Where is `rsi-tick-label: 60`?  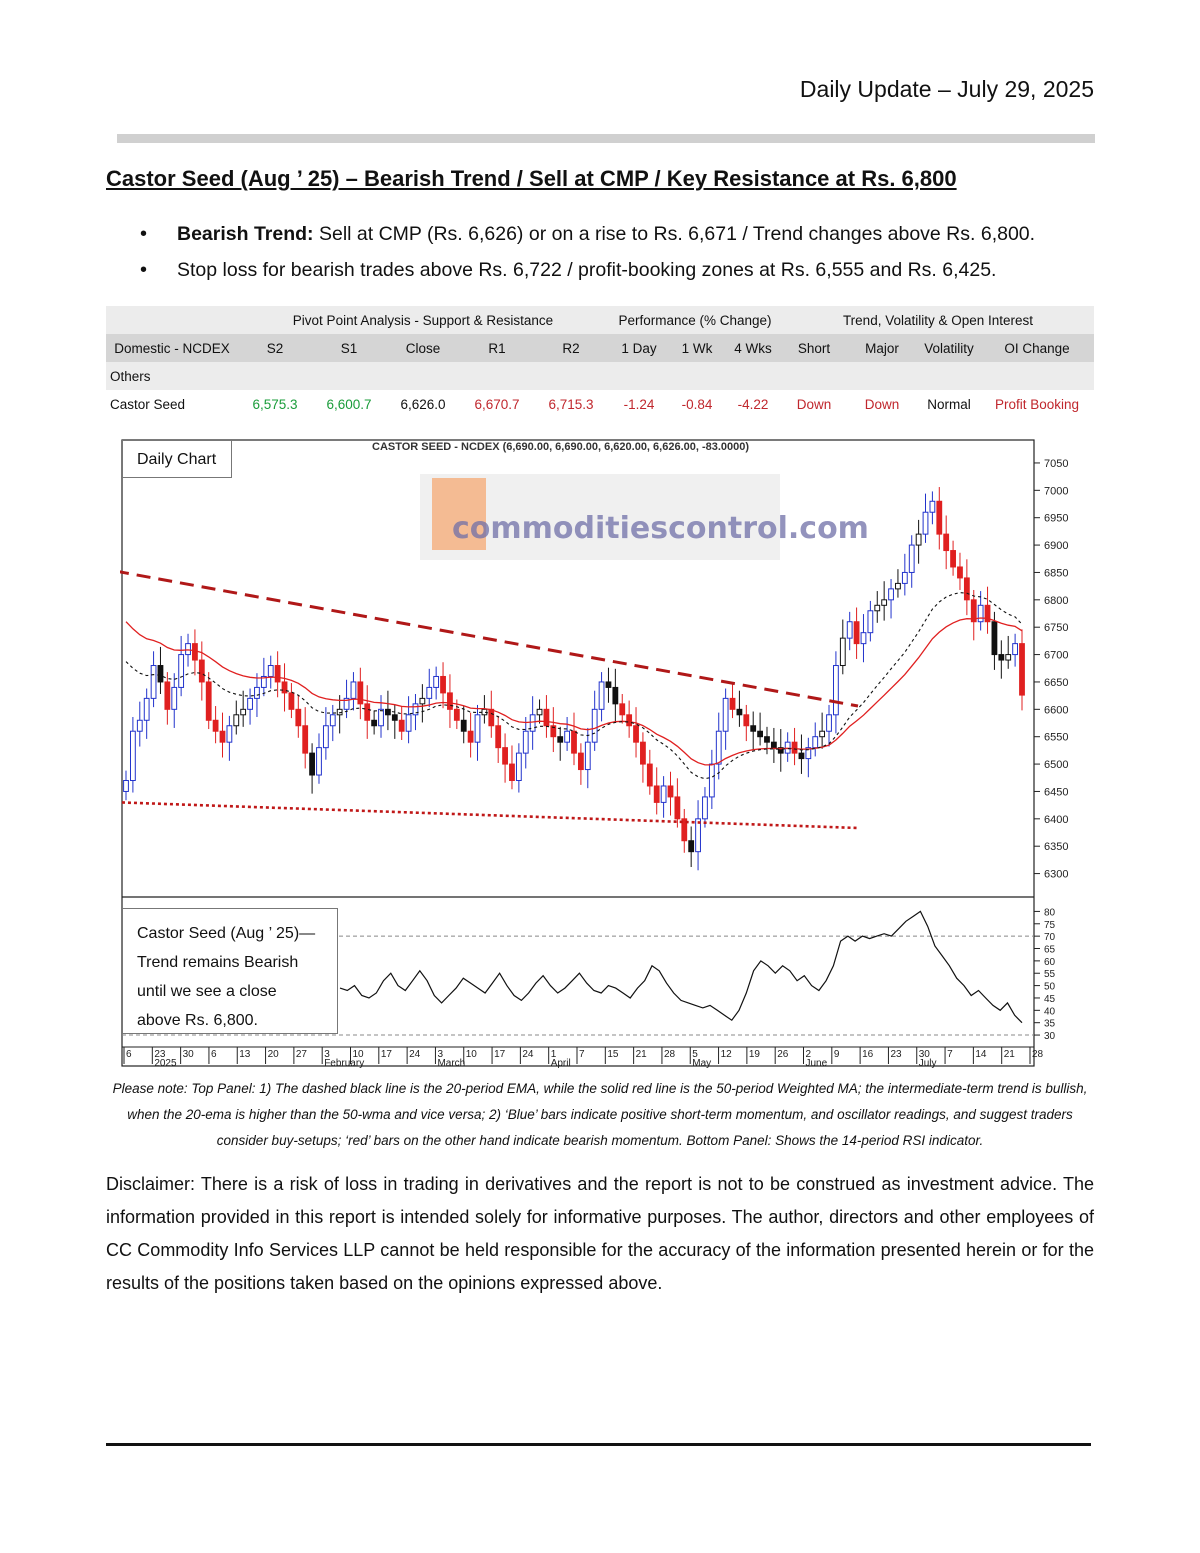 rsi-tick-label: 60 is located at coordinates (1050, 962).